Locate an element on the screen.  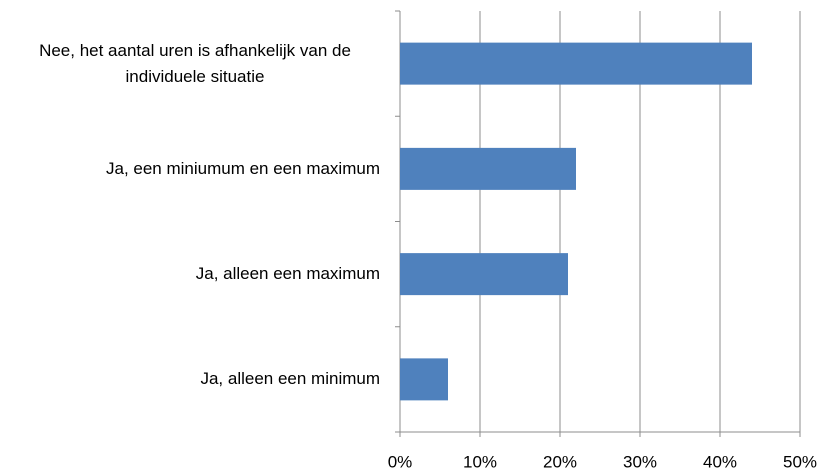
x-tick-label: 10% is located at coordinates (480, 461).